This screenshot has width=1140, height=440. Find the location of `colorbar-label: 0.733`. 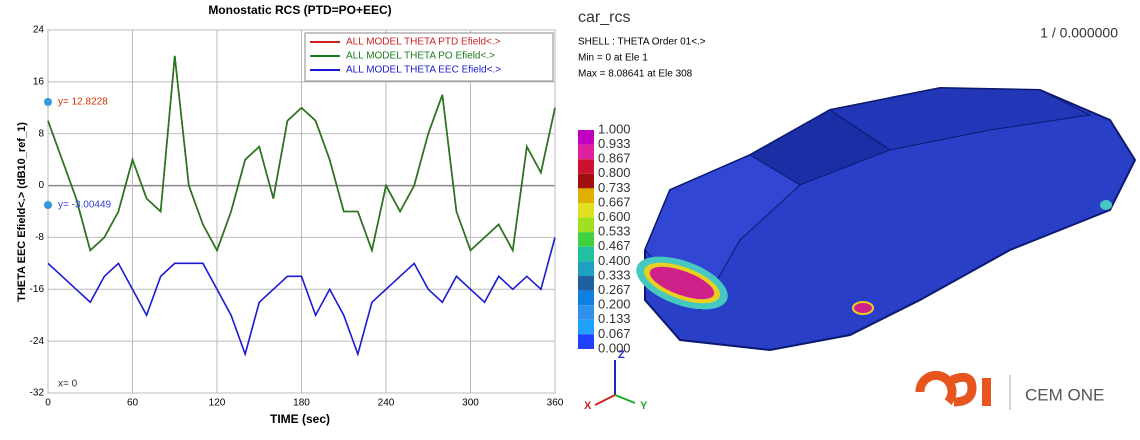

colorbar-label: 0.733 is located at coordinates (614, 187).